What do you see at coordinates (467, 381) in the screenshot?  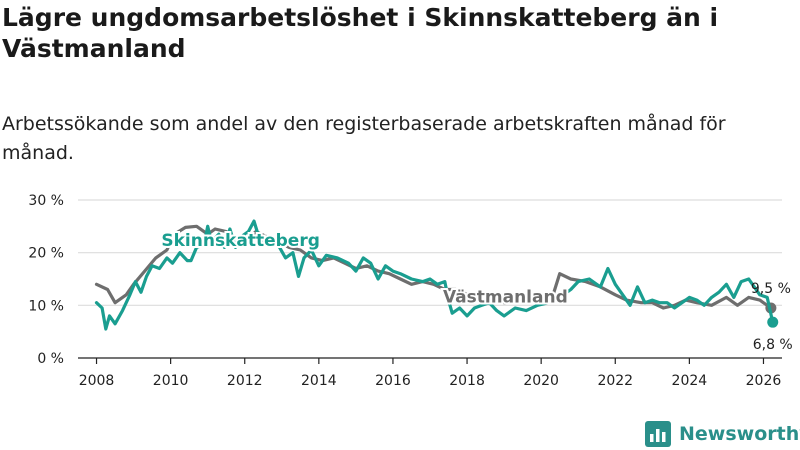 I see `x-tick-label: 2018` at bounding box center [467, 381].